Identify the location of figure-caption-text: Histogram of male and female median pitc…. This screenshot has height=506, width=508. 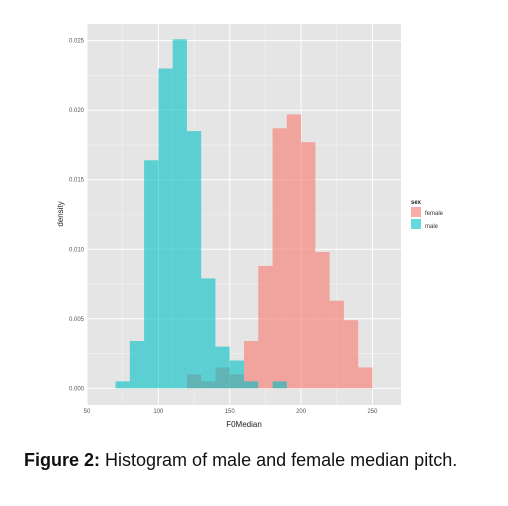
(281, 460).